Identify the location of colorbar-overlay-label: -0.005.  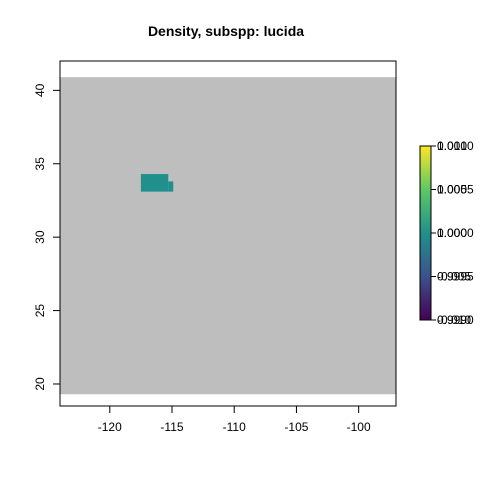
(454, 277).